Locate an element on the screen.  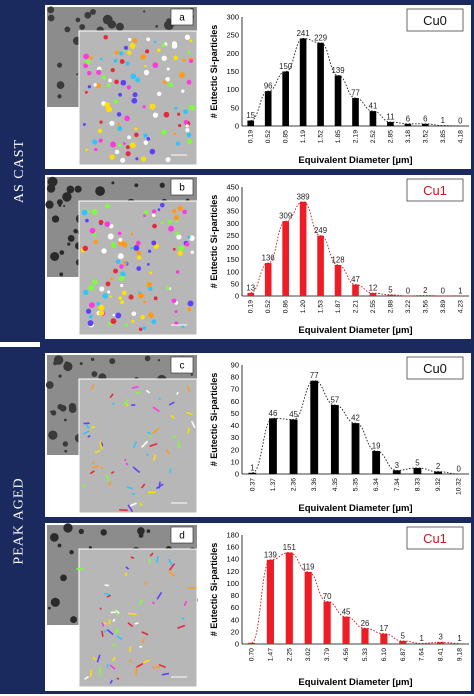
x-tick-label: 2.85 is located at coordinates (390, 136).